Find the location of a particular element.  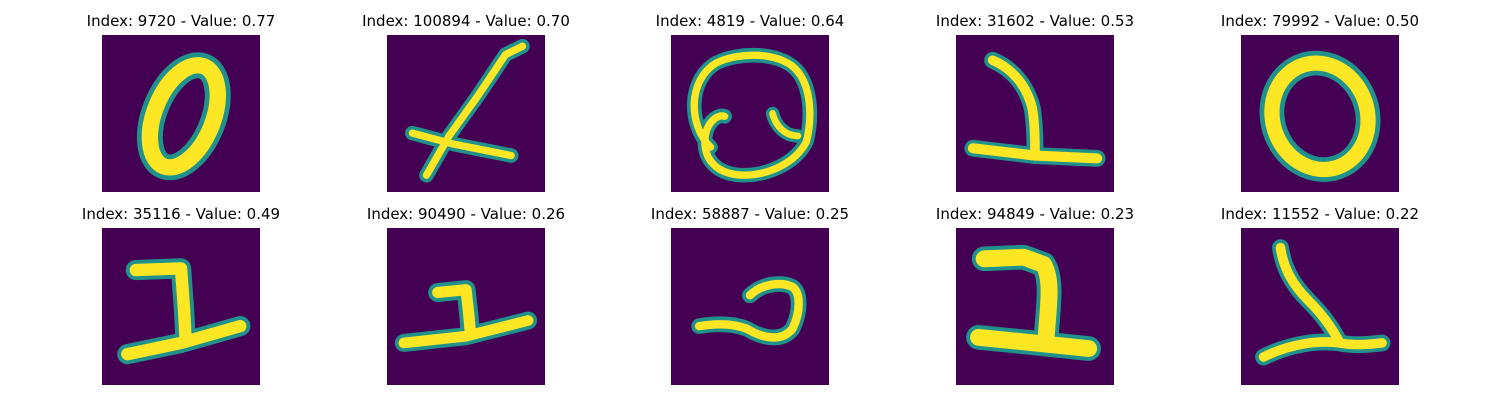

tile-title: Index: 94849 - Value: 0.23 is located at coordinates (1035, 214).